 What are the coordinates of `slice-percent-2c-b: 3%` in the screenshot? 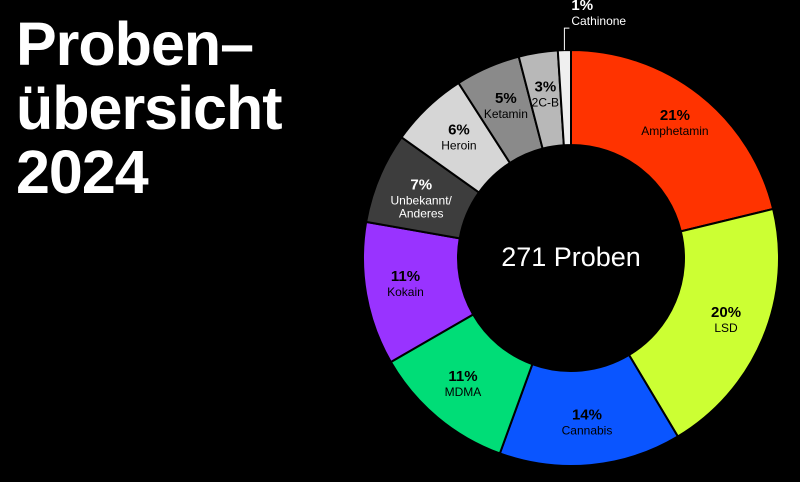 It's located at (545, 87).